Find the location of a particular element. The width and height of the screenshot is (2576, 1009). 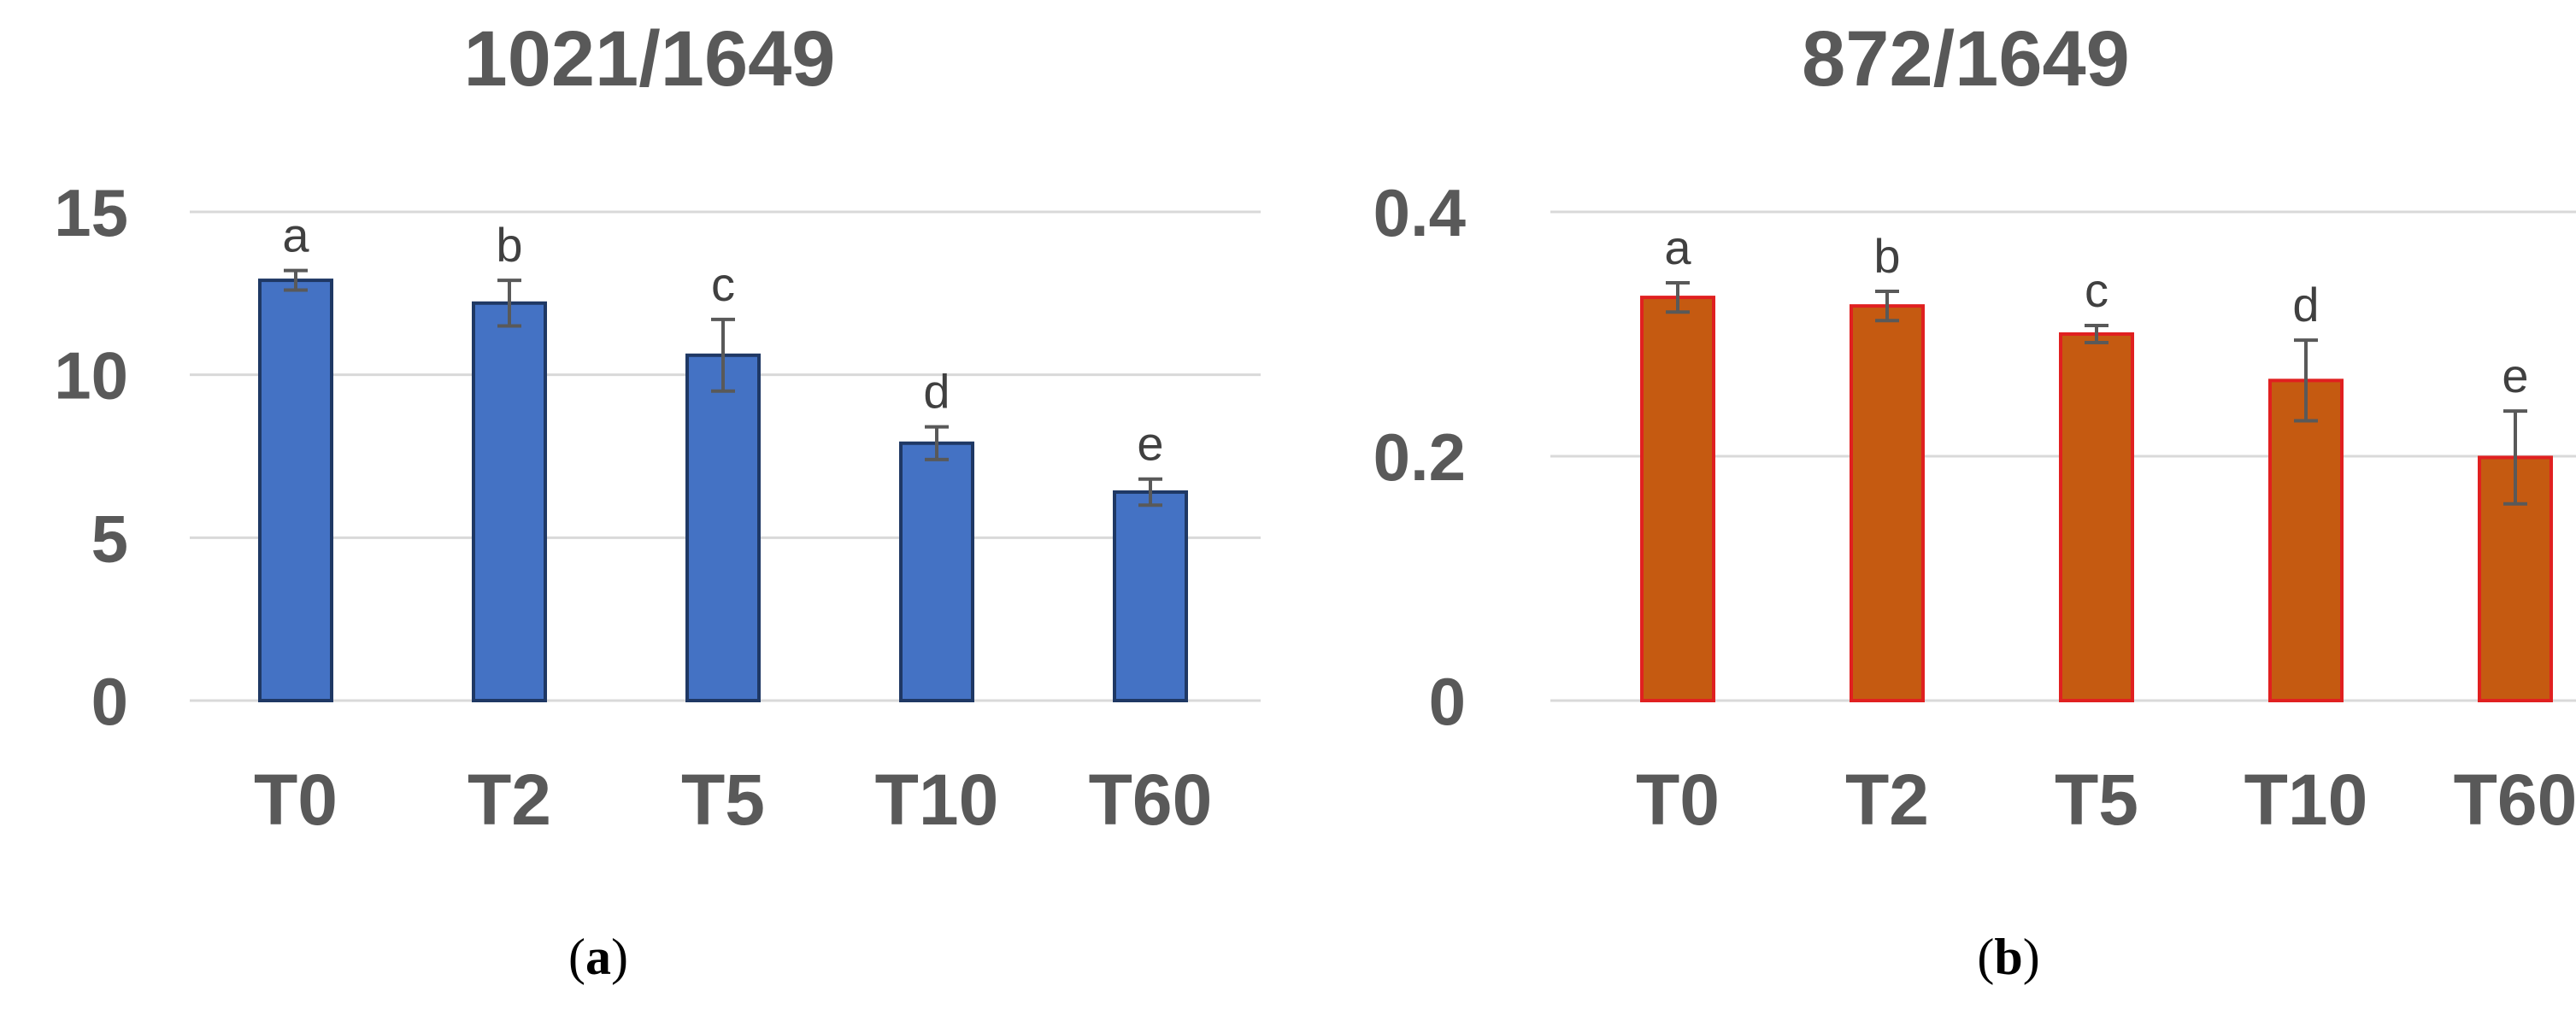

panel-label-letter: b is located at coordinates (2008, 957).